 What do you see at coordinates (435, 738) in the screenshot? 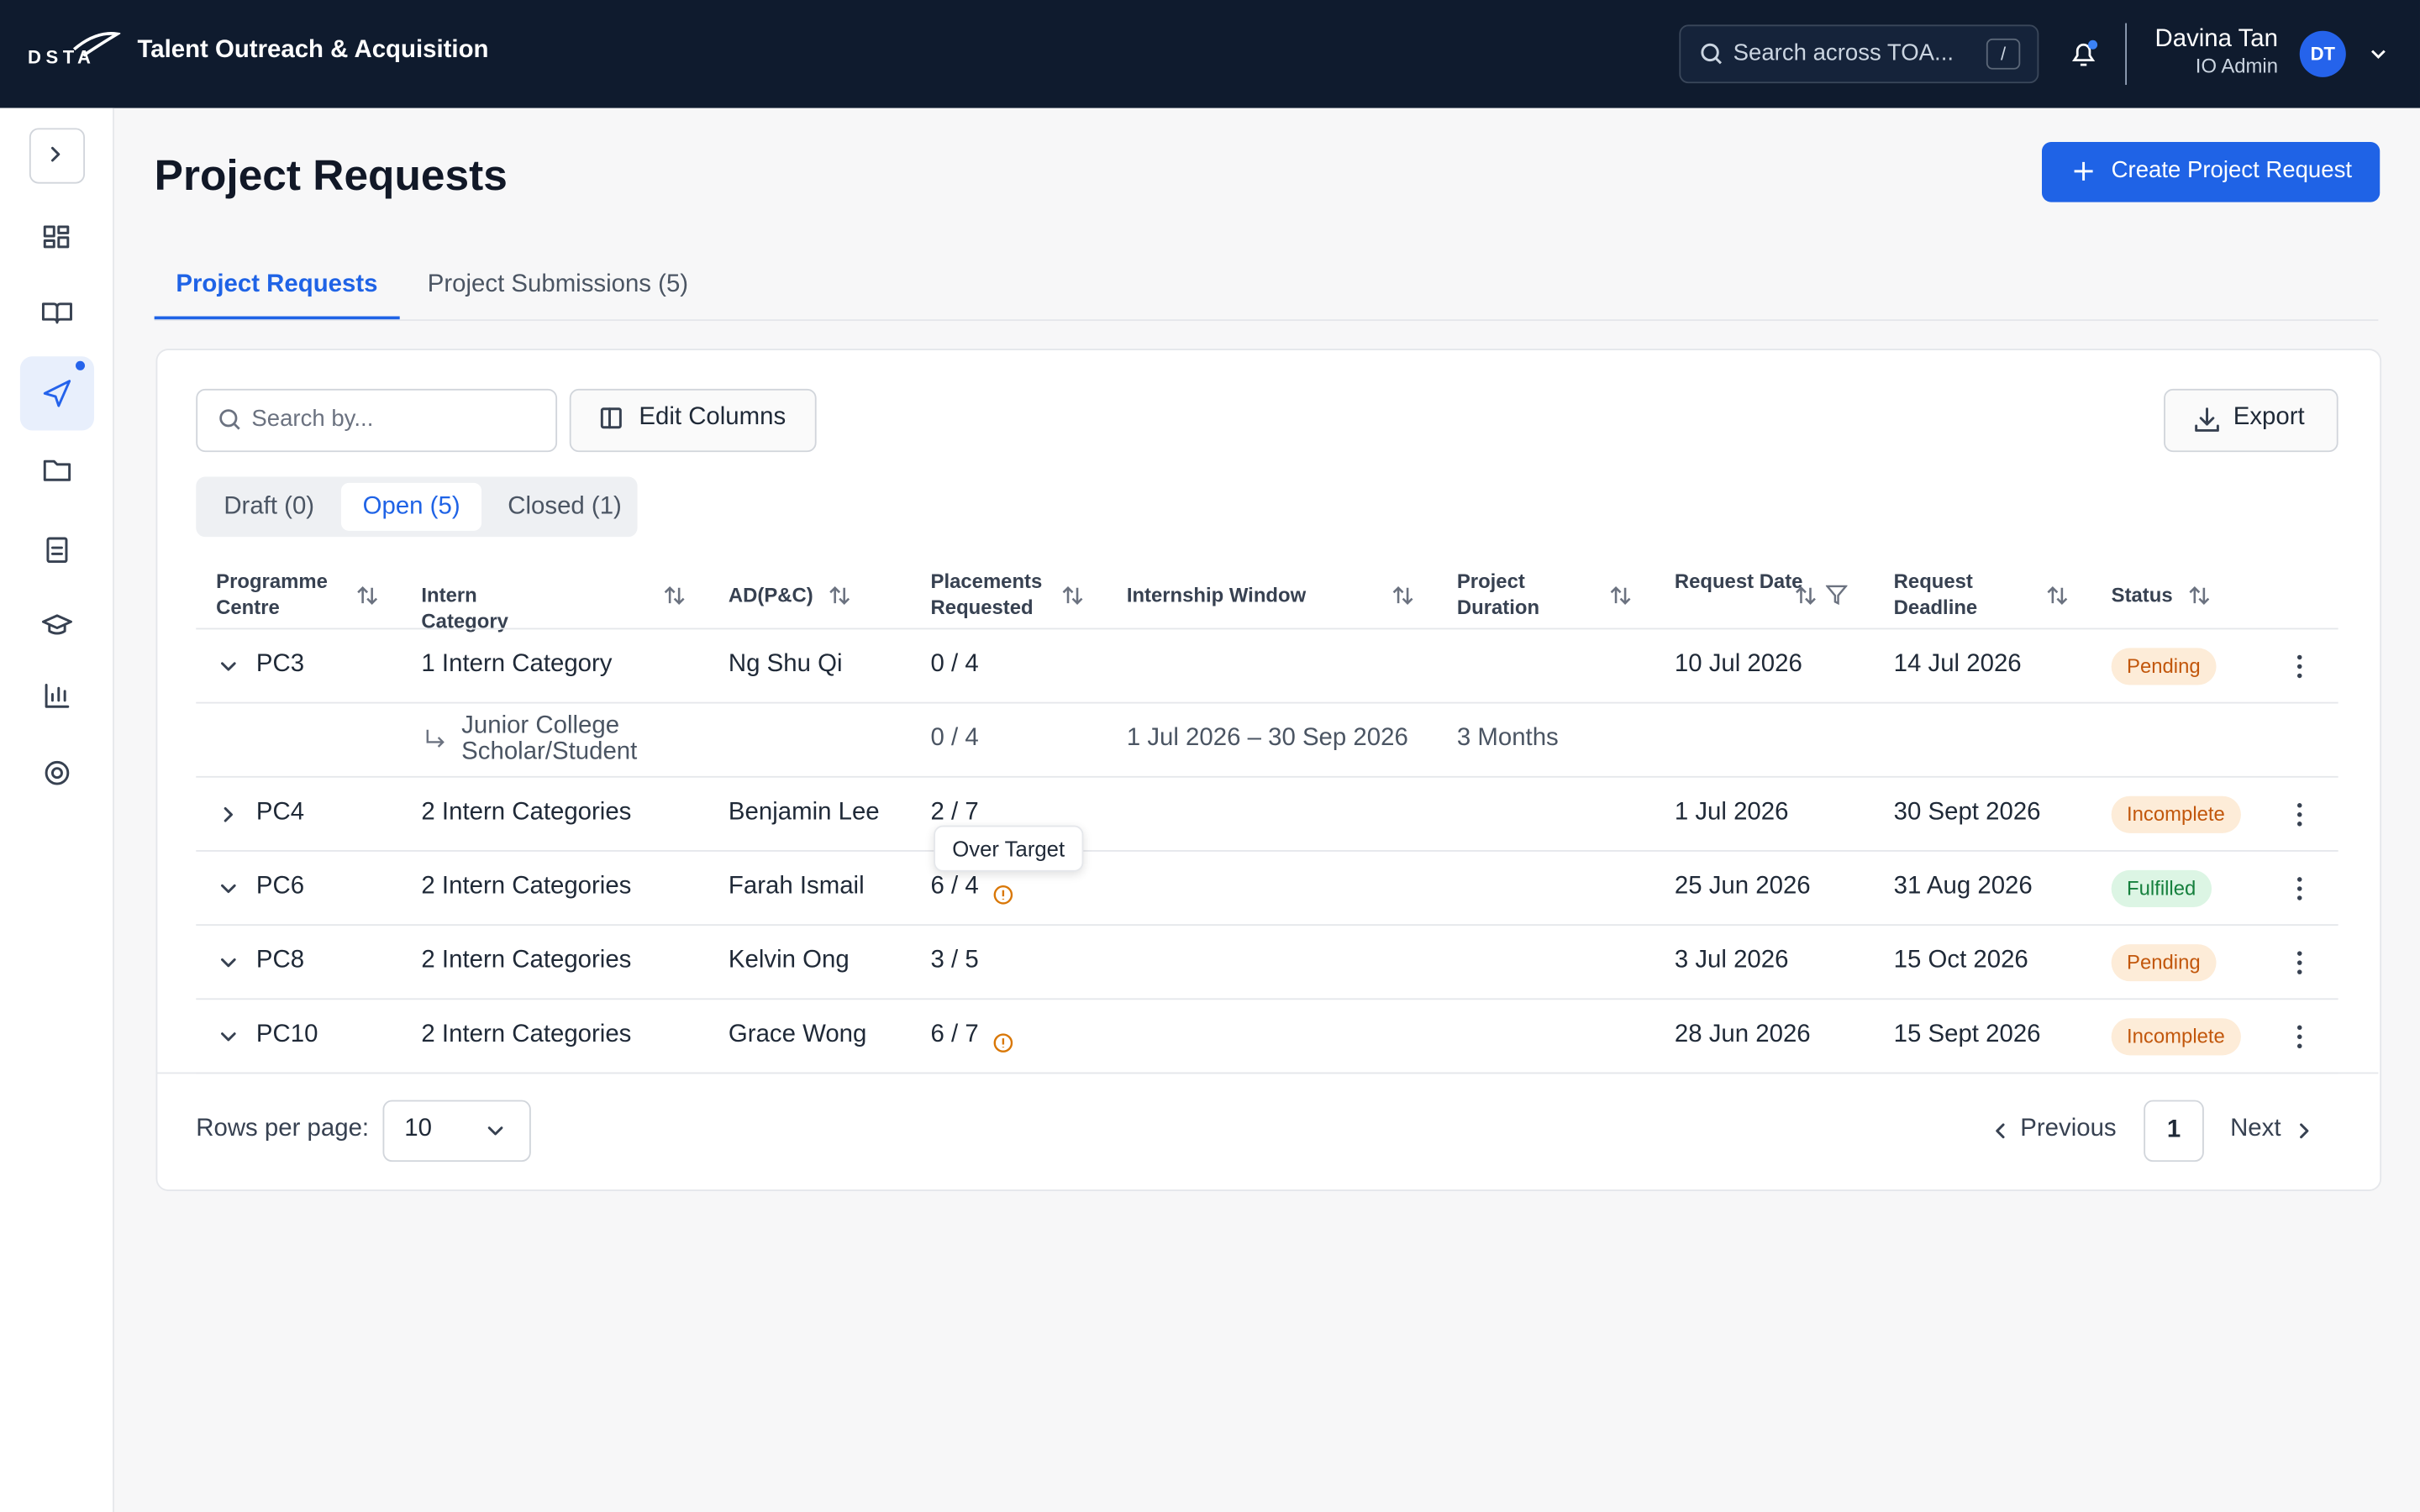
I see `sub-arrow` at bounding box center [435, 738].